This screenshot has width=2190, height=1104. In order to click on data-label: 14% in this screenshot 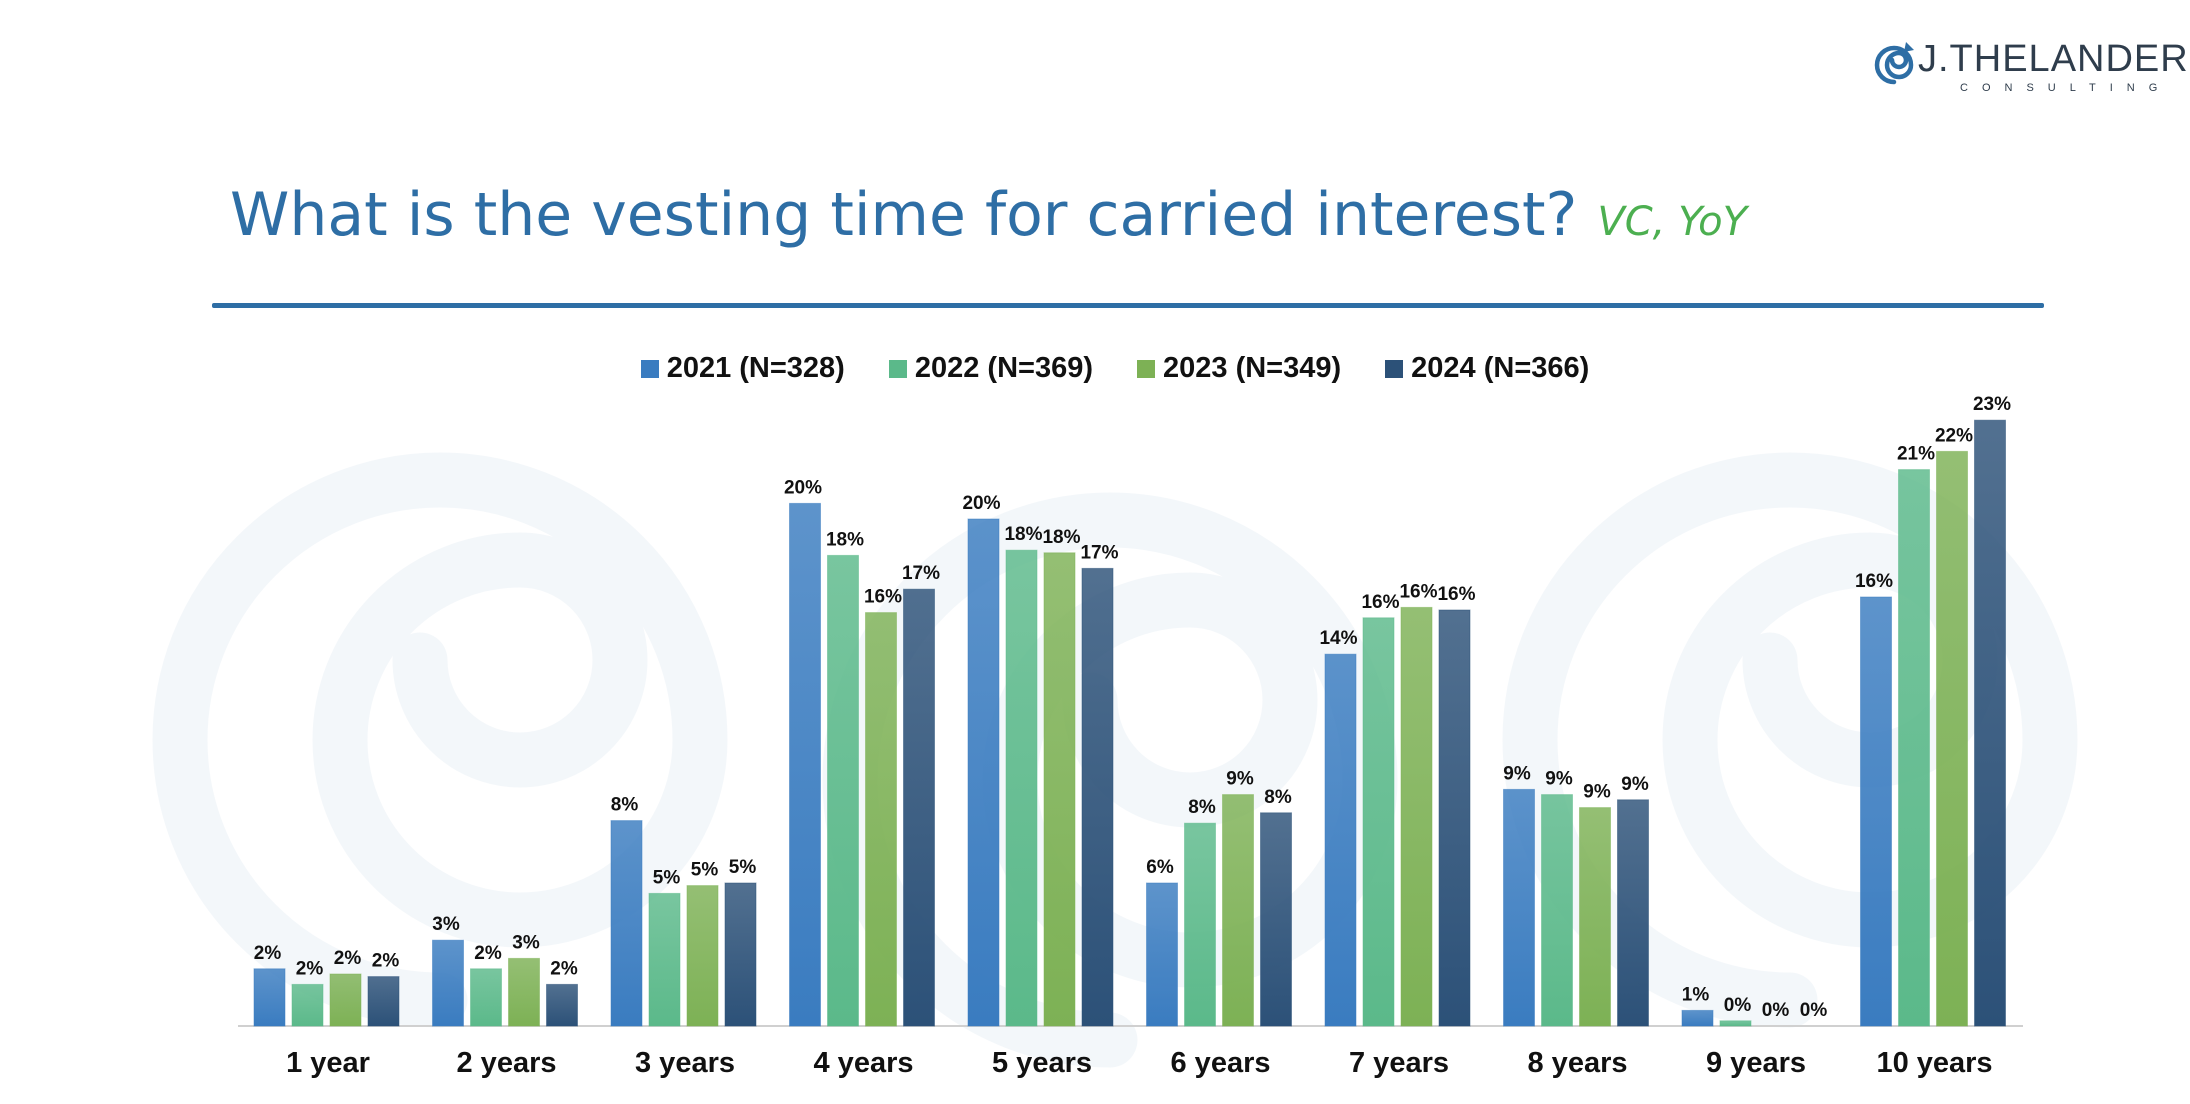, I will do `click(1338, 638)`.